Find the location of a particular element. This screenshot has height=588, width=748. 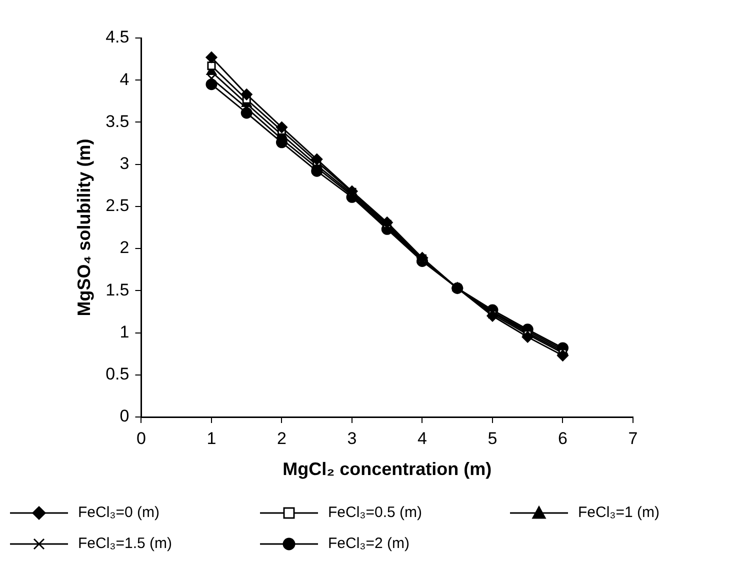

x-tick-label: 7 is located at coordinates (633, 438).